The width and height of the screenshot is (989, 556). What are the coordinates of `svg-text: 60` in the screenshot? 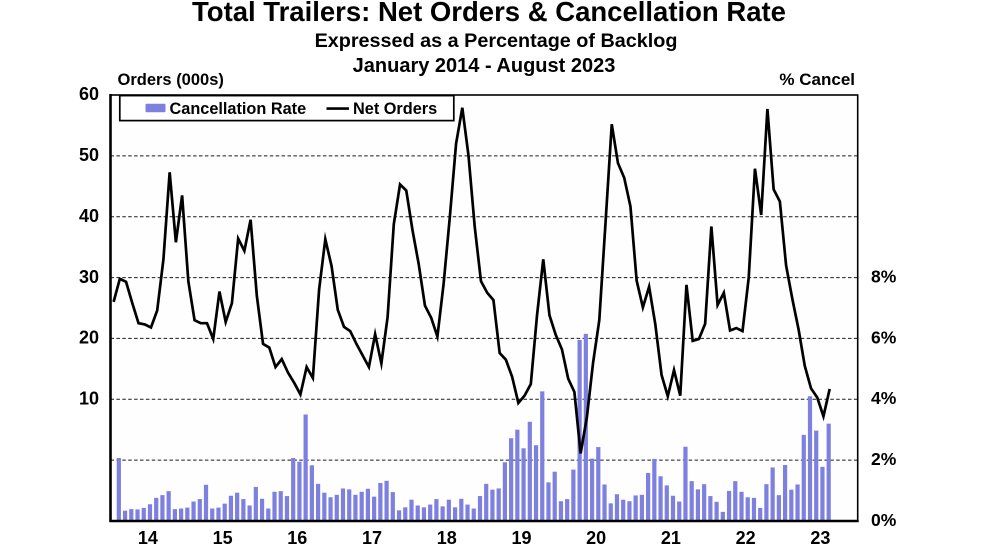 It's located at (89, 94).